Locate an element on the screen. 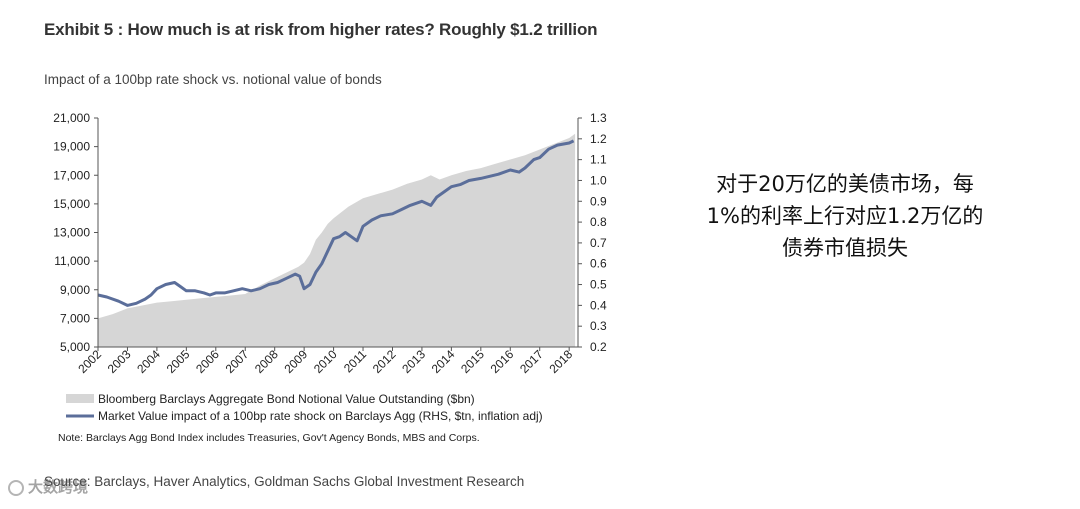 Image resolution: width=1080 pixels, height=509 pixels. left-tick-label: 11,000 is located at coordinates (72, 261).